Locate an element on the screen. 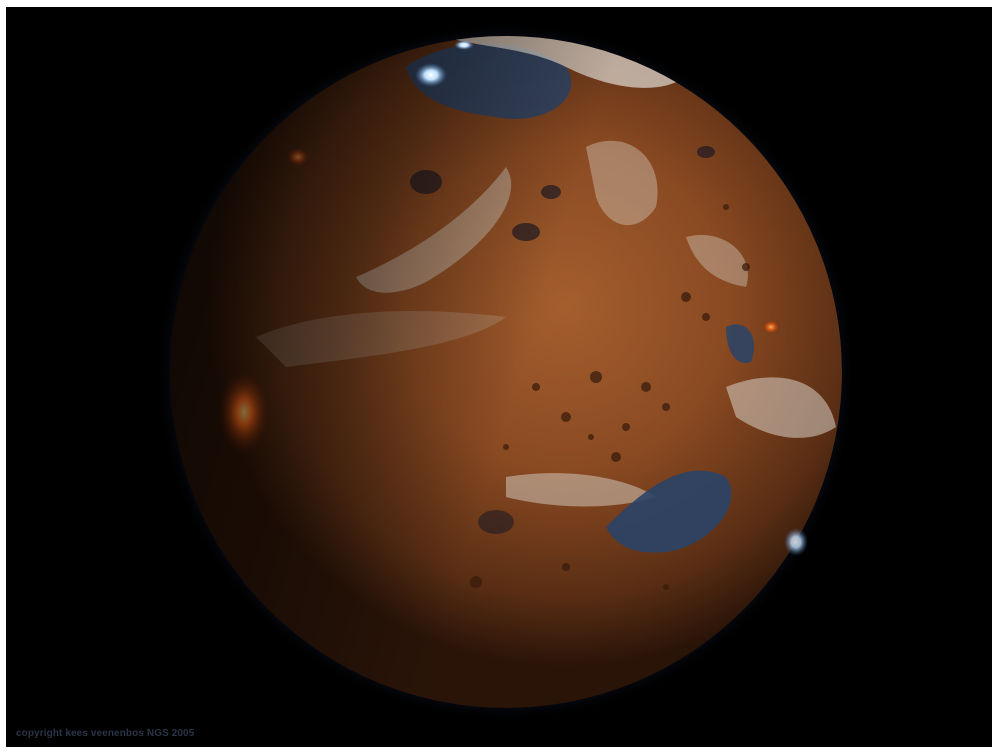 This screenshot has height=753, width=998. copyright-watermark: copyright kees veenenbos NGS 2005 is located at coordinates (105, 733).